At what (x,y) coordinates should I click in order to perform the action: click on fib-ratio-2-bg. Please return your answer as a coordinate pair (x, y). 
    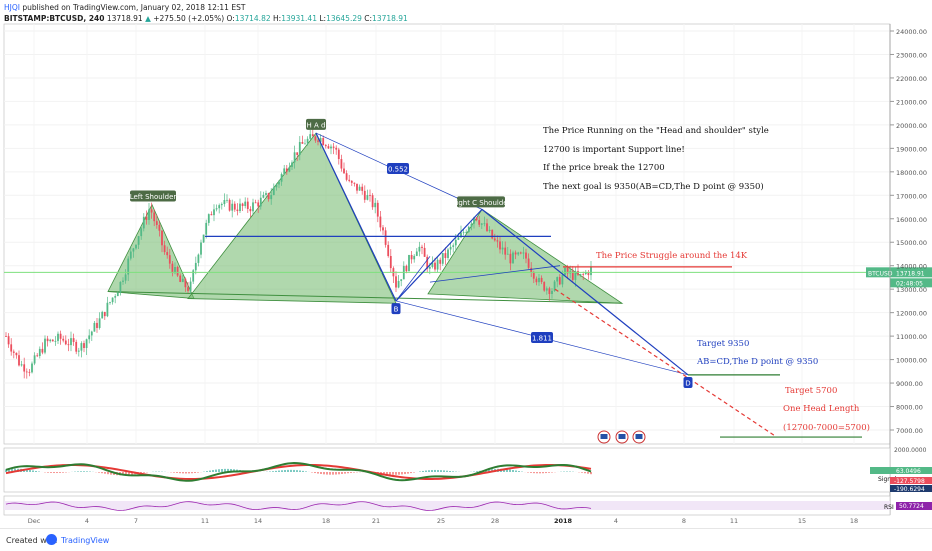
    Looking at the image, I should click on (542, 337).